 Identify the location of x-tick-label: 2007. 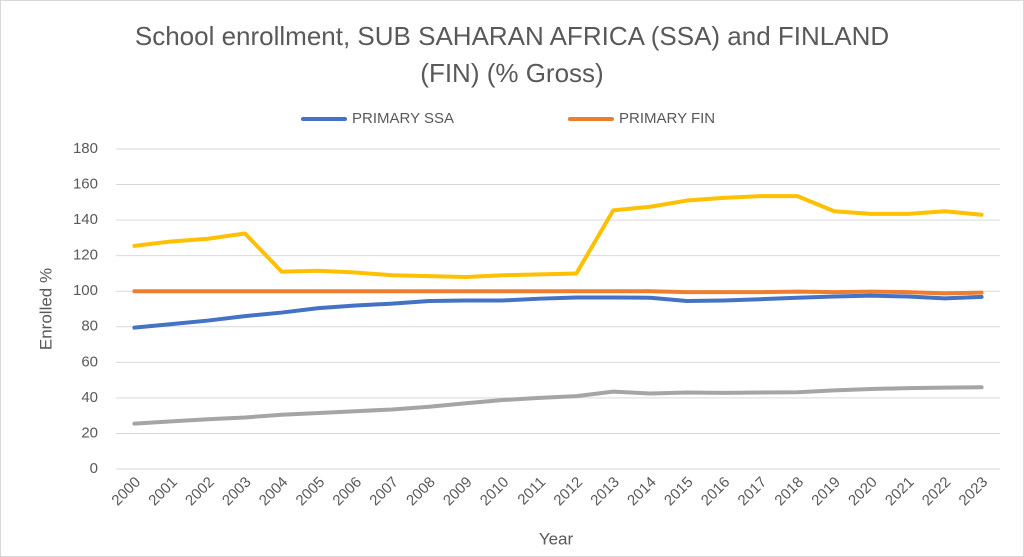
(384, 492).